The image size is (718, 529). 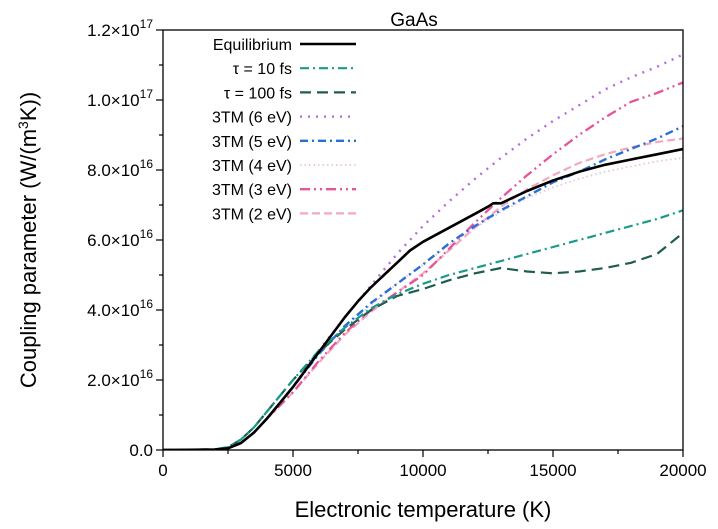 I want to click on legend-label: τ = 100 fs, so click(x=258, y=93).